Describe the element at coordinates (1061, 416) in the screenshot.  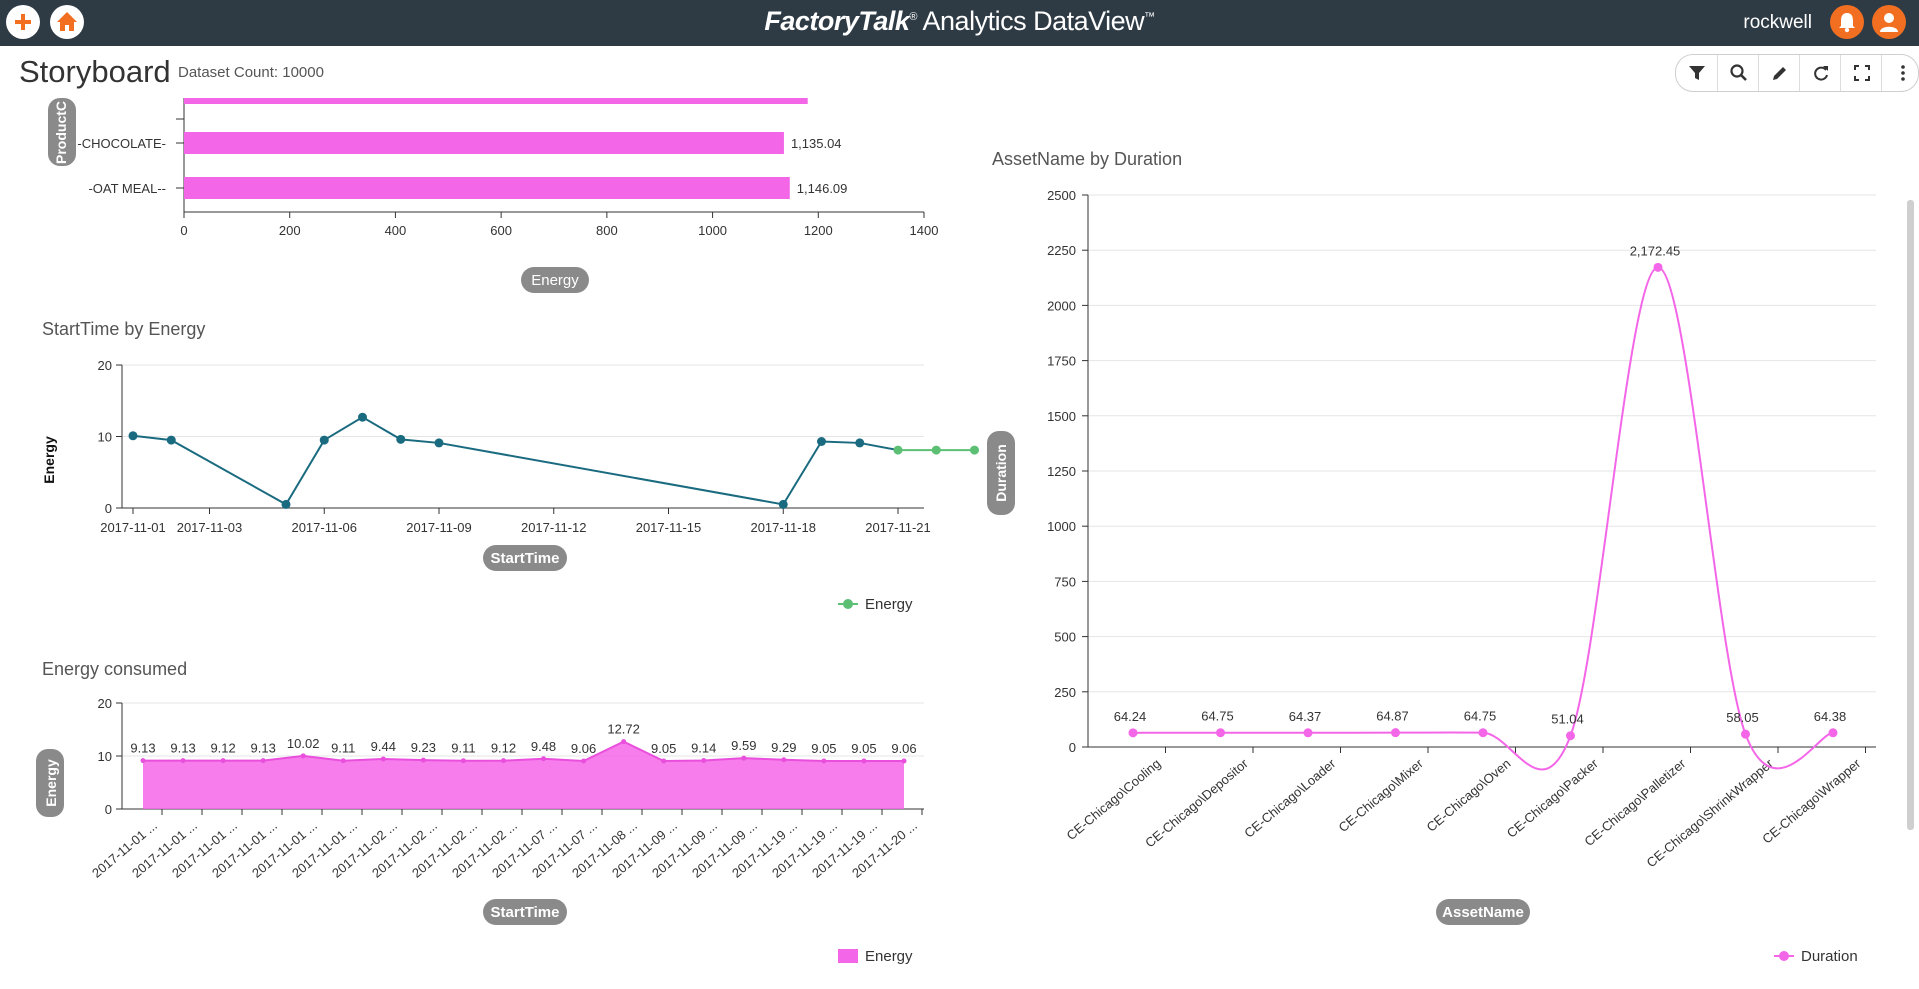
I see `duration-ytick-label: 1500` at that location.